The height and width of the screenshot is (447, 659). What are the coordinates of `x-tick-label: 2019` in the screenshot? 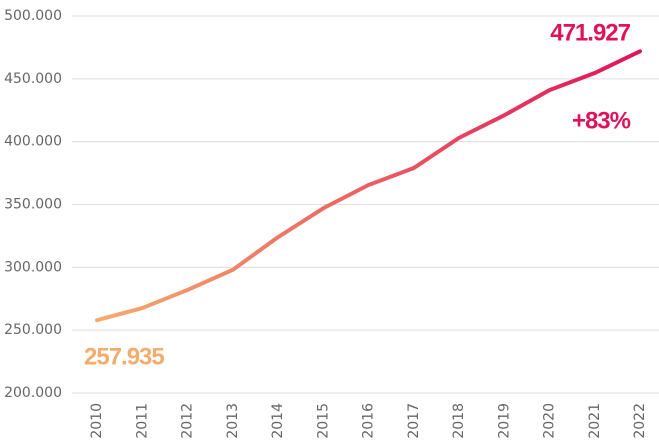 It's located at (504, 421).